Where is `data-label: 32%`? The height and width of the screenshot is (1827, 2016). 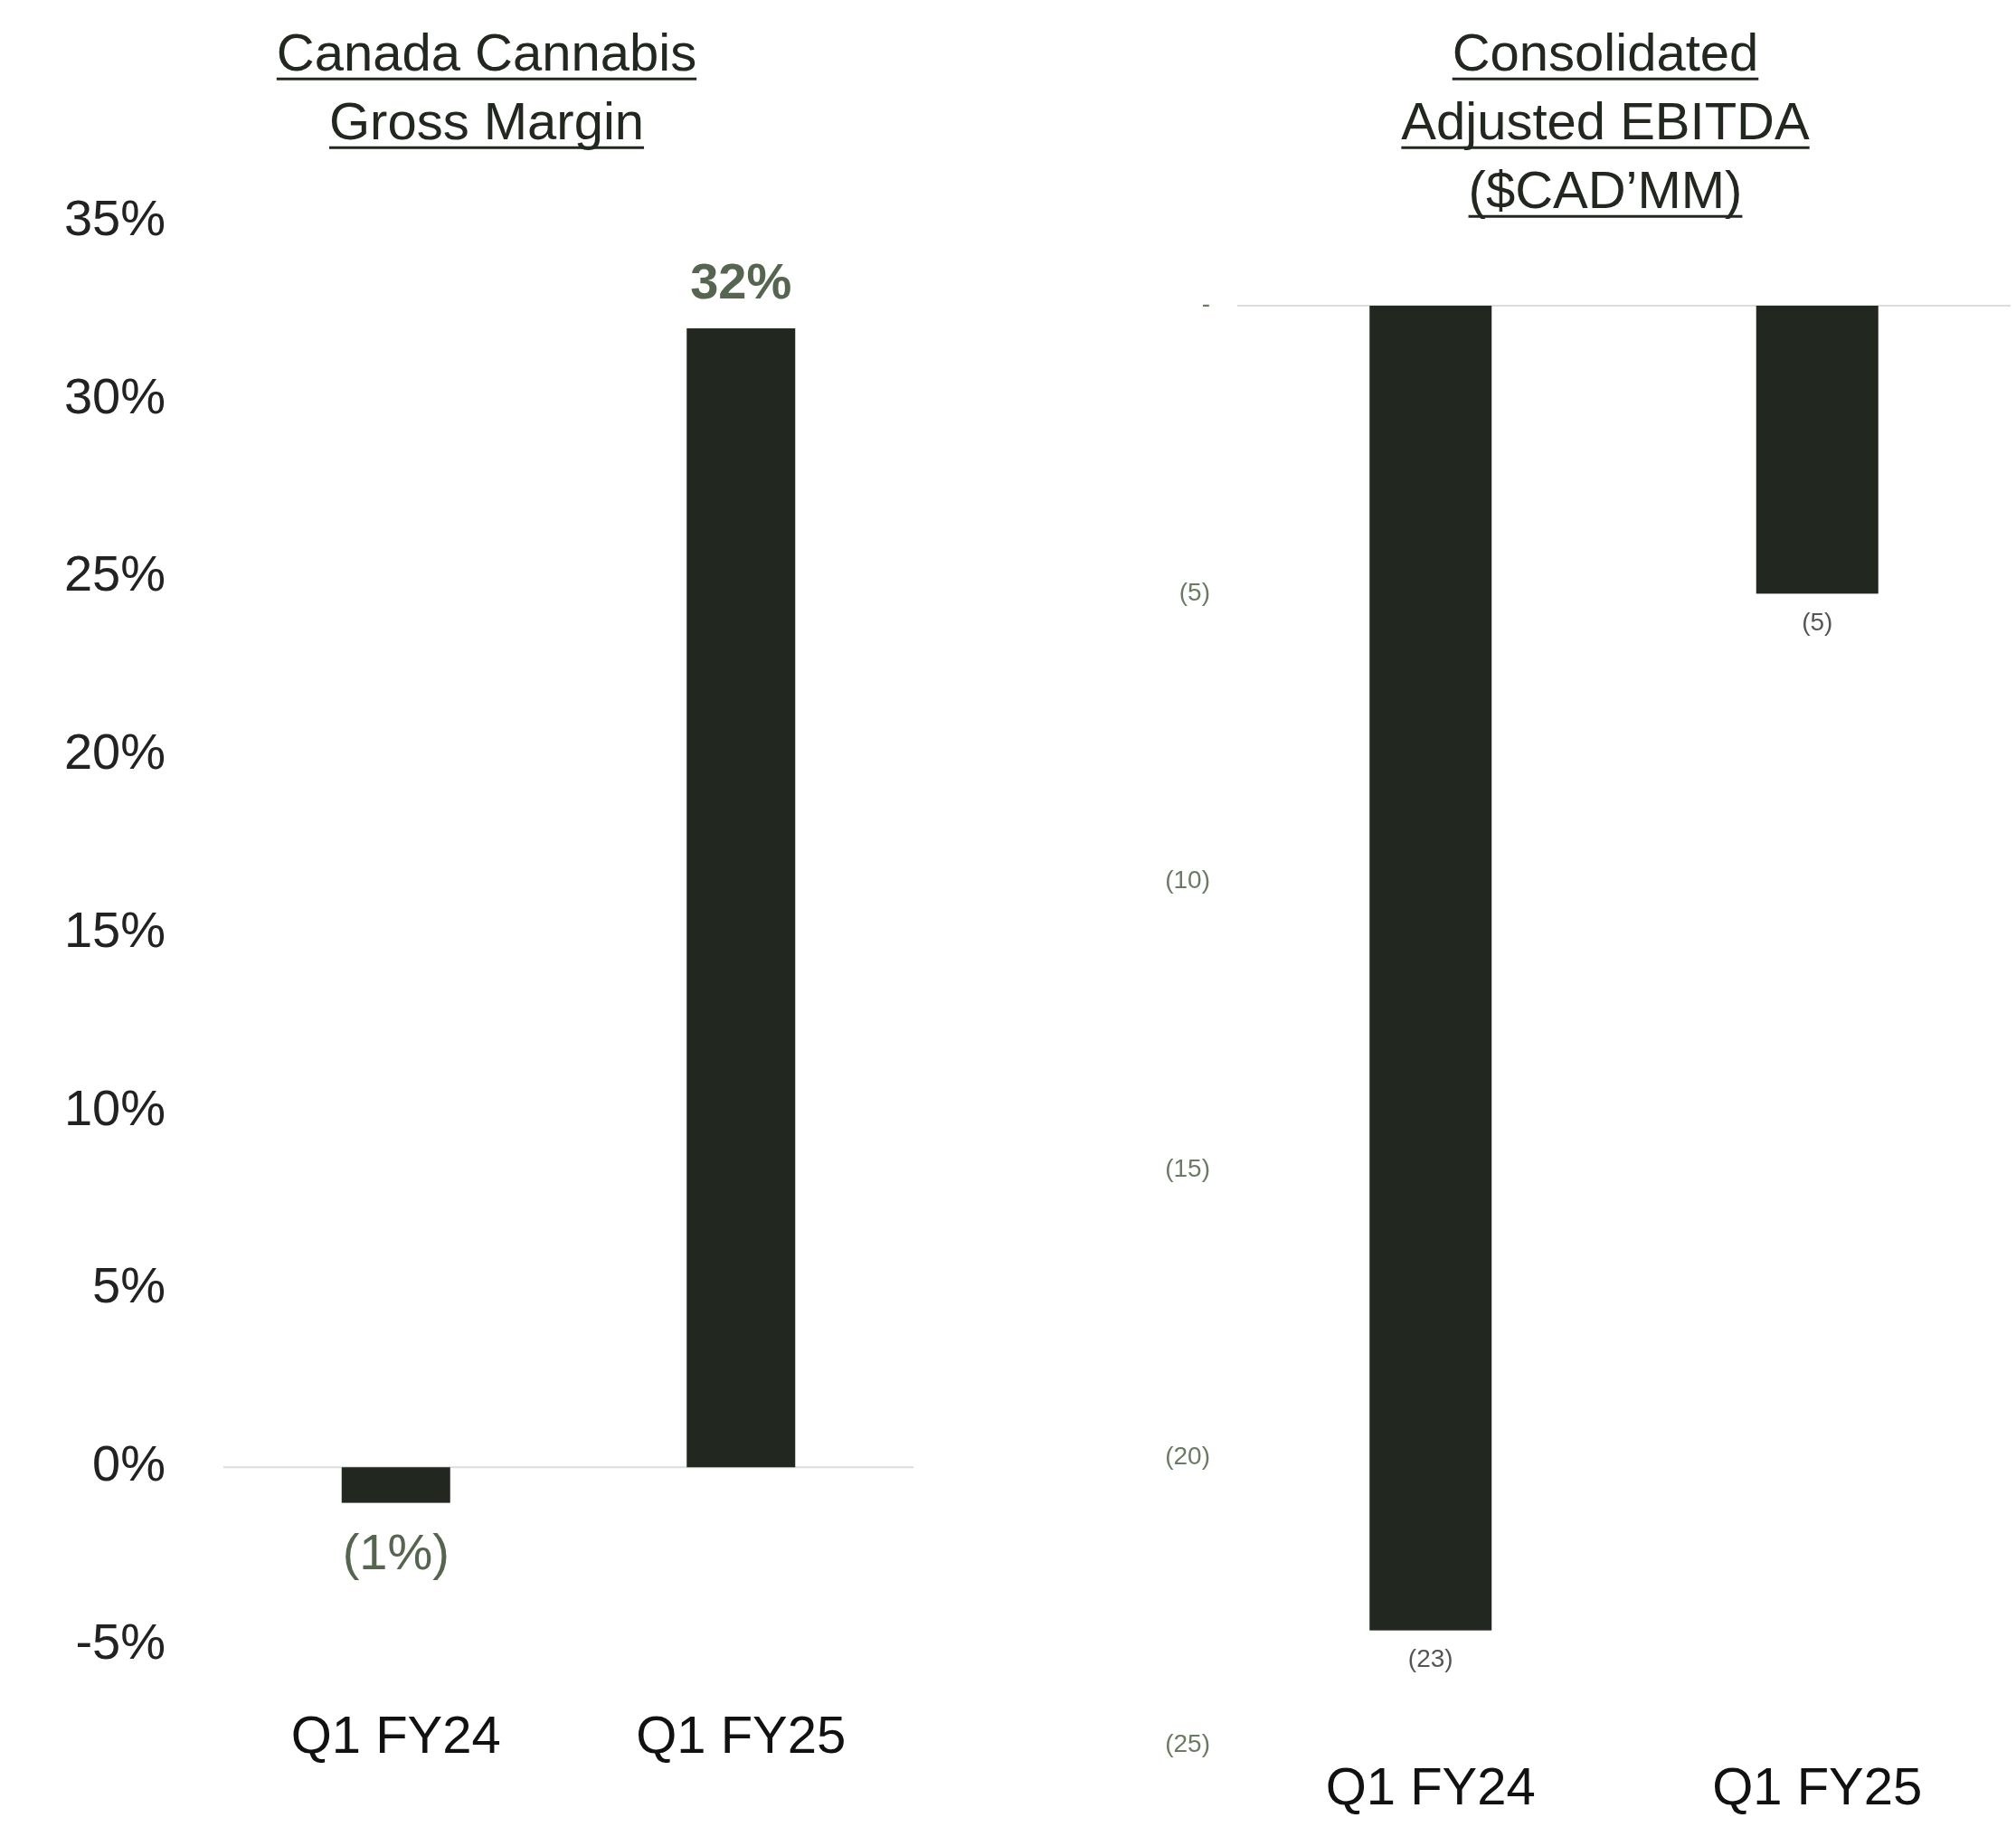 data-label: 32% is located at coordinates (741, 280).